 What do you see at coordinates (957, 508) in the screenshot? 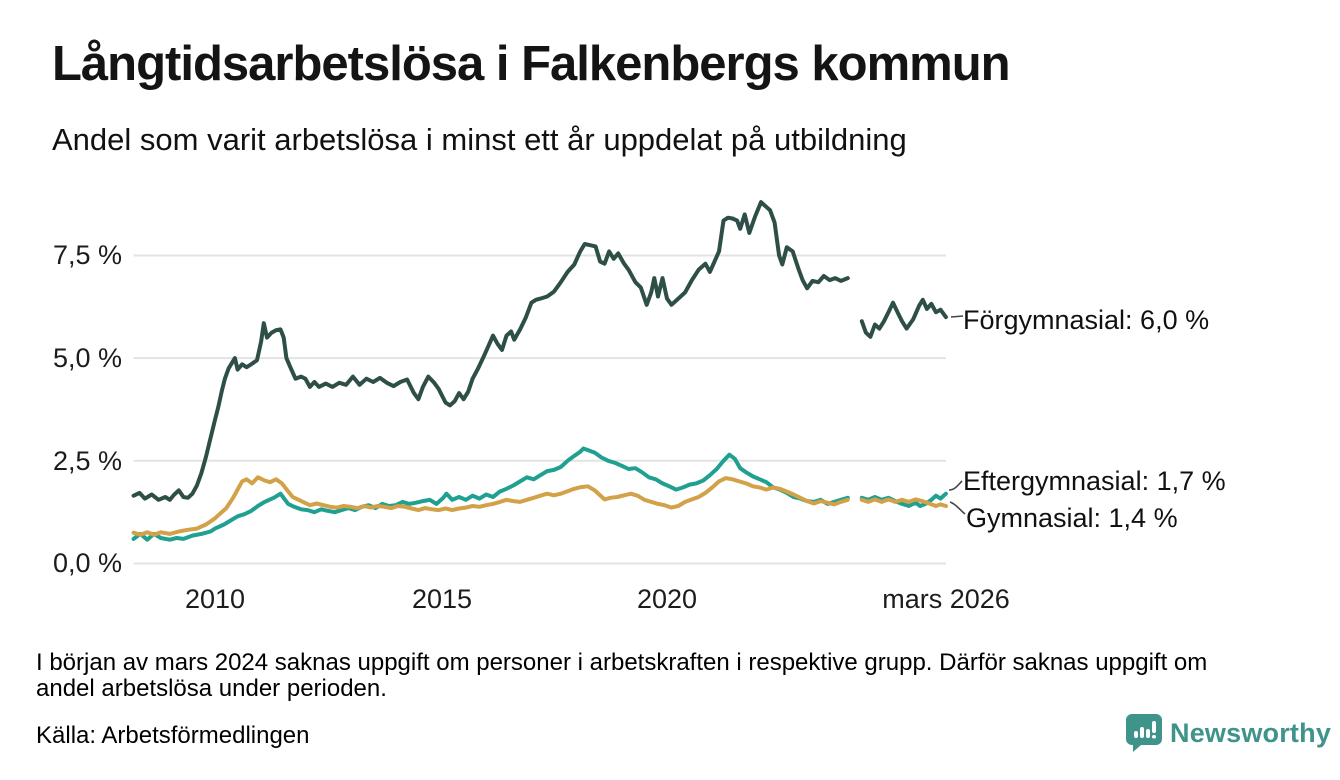
I see `label-connector-gymnasial` at bounding box center [957, 508].